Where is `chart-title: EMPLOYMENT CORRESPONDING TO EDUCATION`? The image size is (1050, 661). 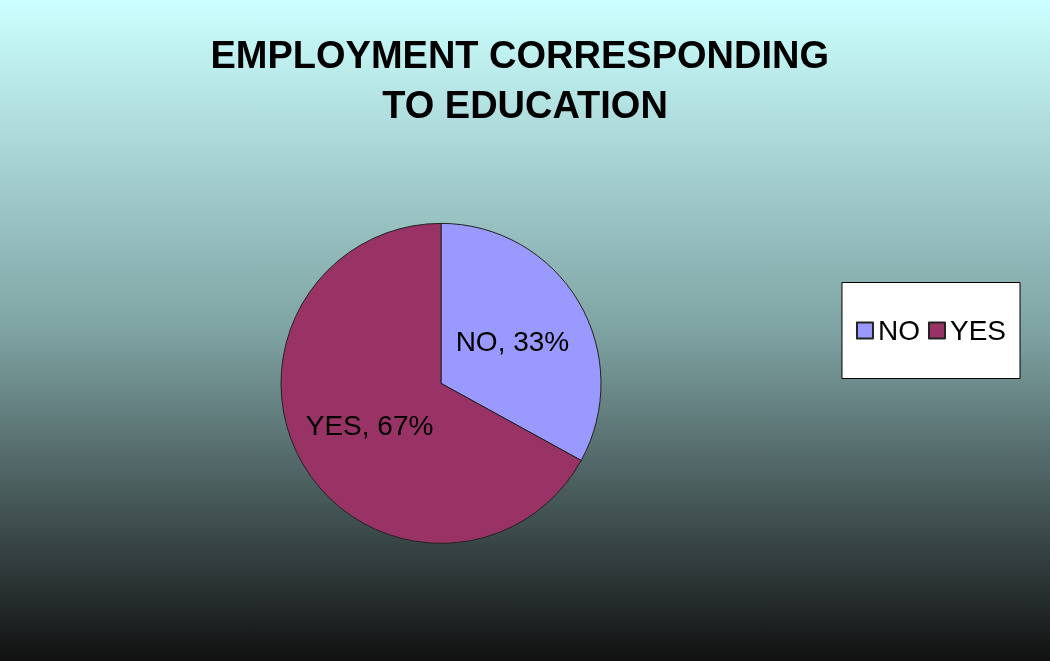 chart-title: EMPLOYMENT CORRESPONDING TO EDUCATION is located at coordinates (525, 80).